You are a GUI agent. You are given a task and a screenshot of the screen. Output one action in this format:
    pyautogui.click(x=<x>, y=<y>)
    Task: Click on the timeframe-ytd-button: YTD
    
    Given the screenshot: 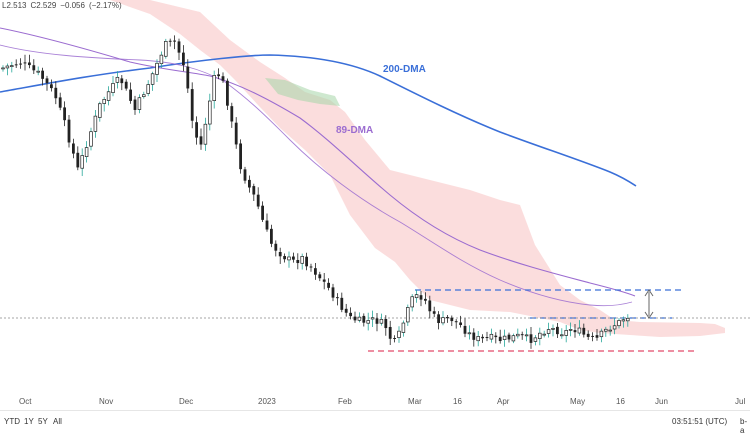 What is the action you would take?
    pyautogui.click(x=12, y=421)
    